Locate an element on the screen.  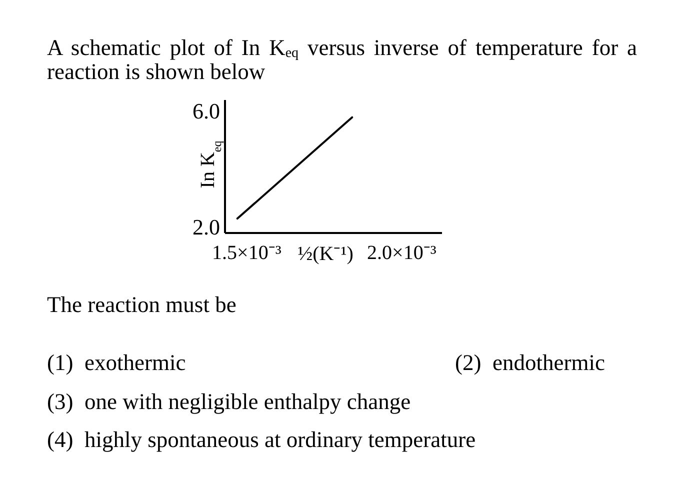
text: The reaction must be is located at coordinates (141, 304).